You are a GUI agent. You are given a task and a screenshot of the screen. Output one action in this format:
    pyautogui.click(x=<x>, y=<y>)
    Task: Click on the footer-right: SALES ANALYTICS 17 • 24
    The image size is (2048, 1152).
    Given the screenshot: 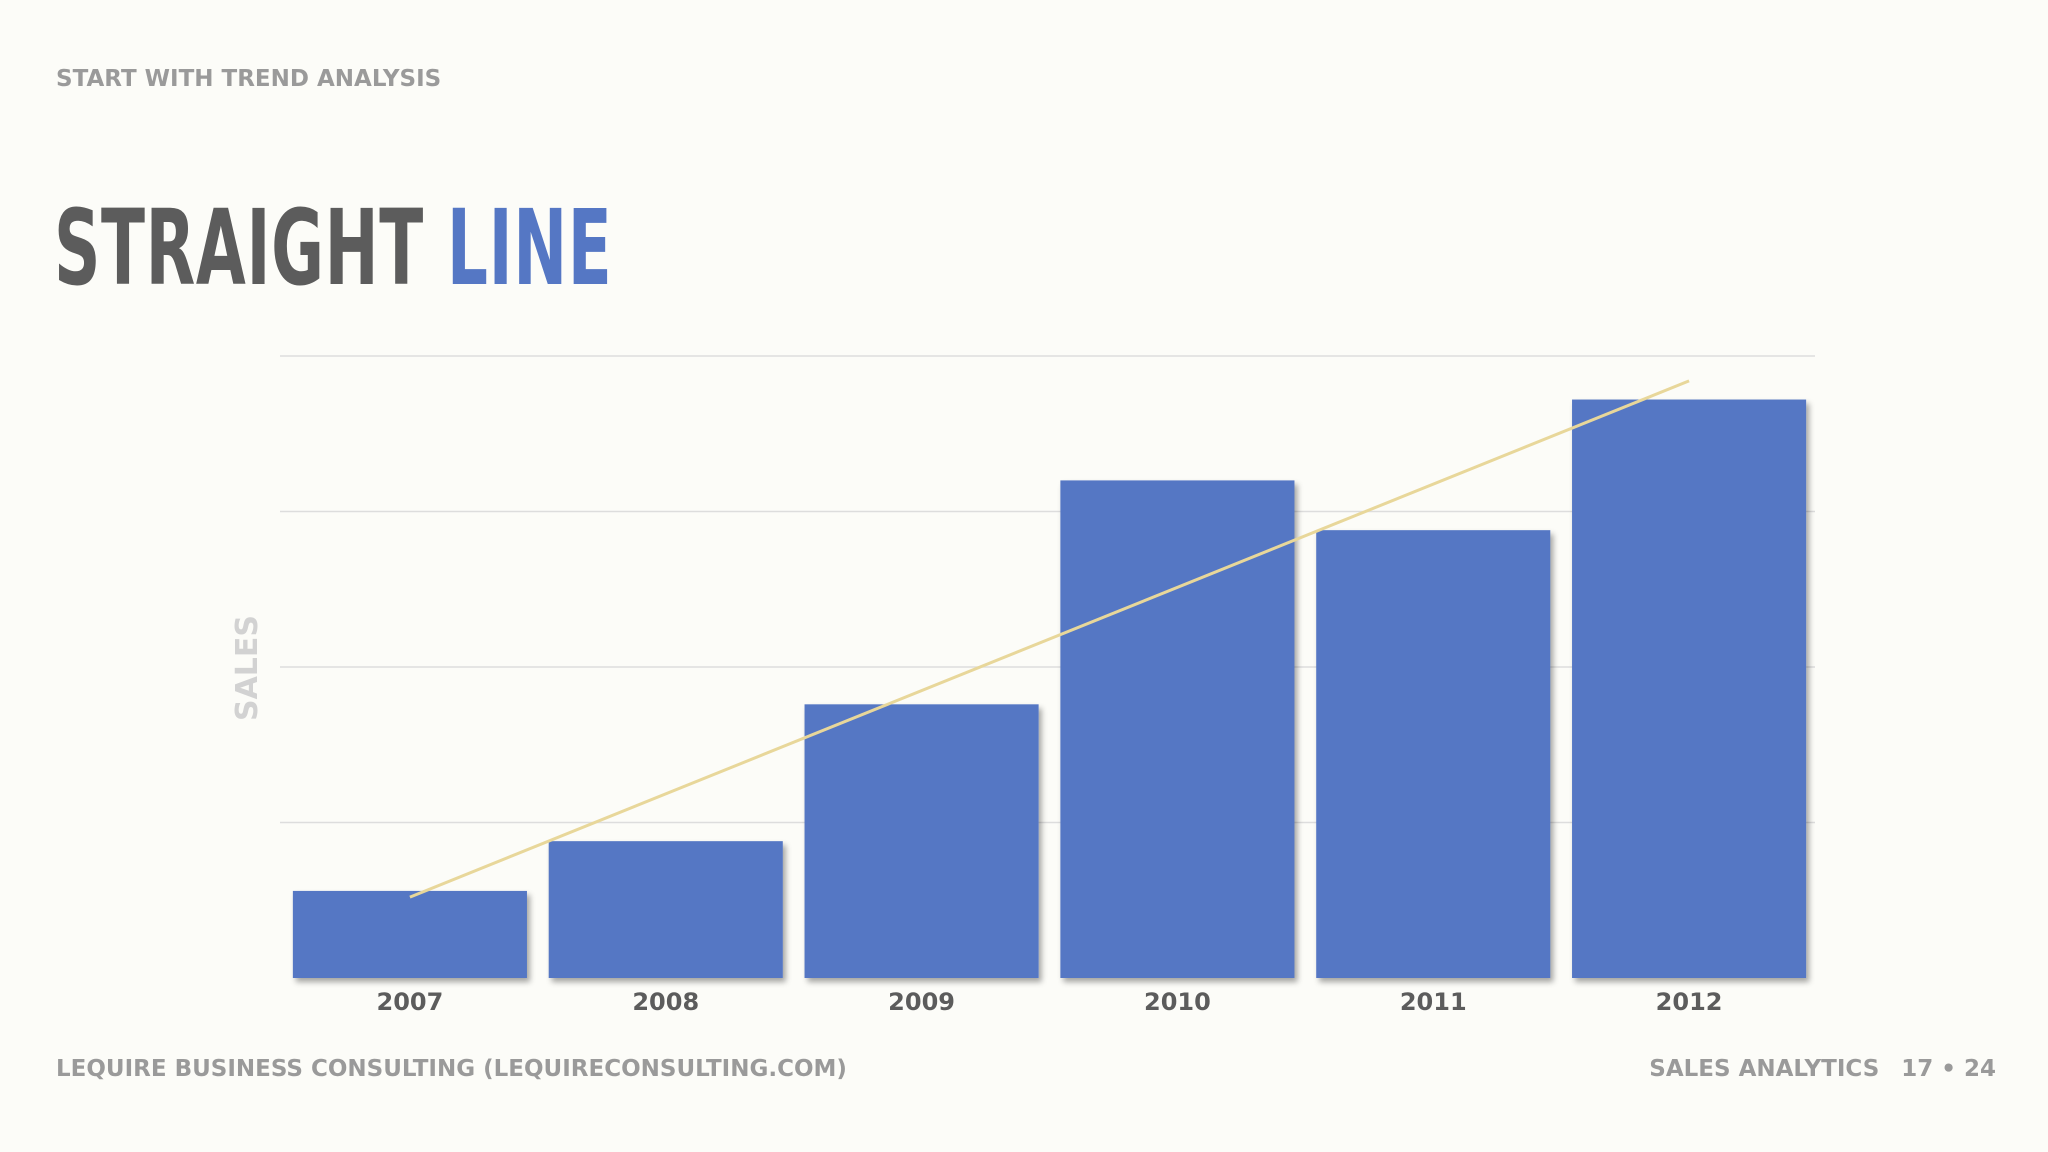 What is the action you would take?
    pyautogui.click(x=1822, y=1069)
    